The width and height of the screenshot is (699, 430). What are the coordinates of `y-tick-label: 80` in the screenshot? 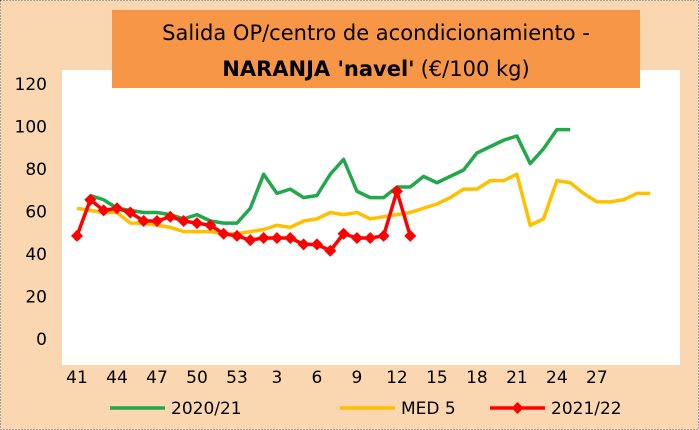 It's located at (36, 170).